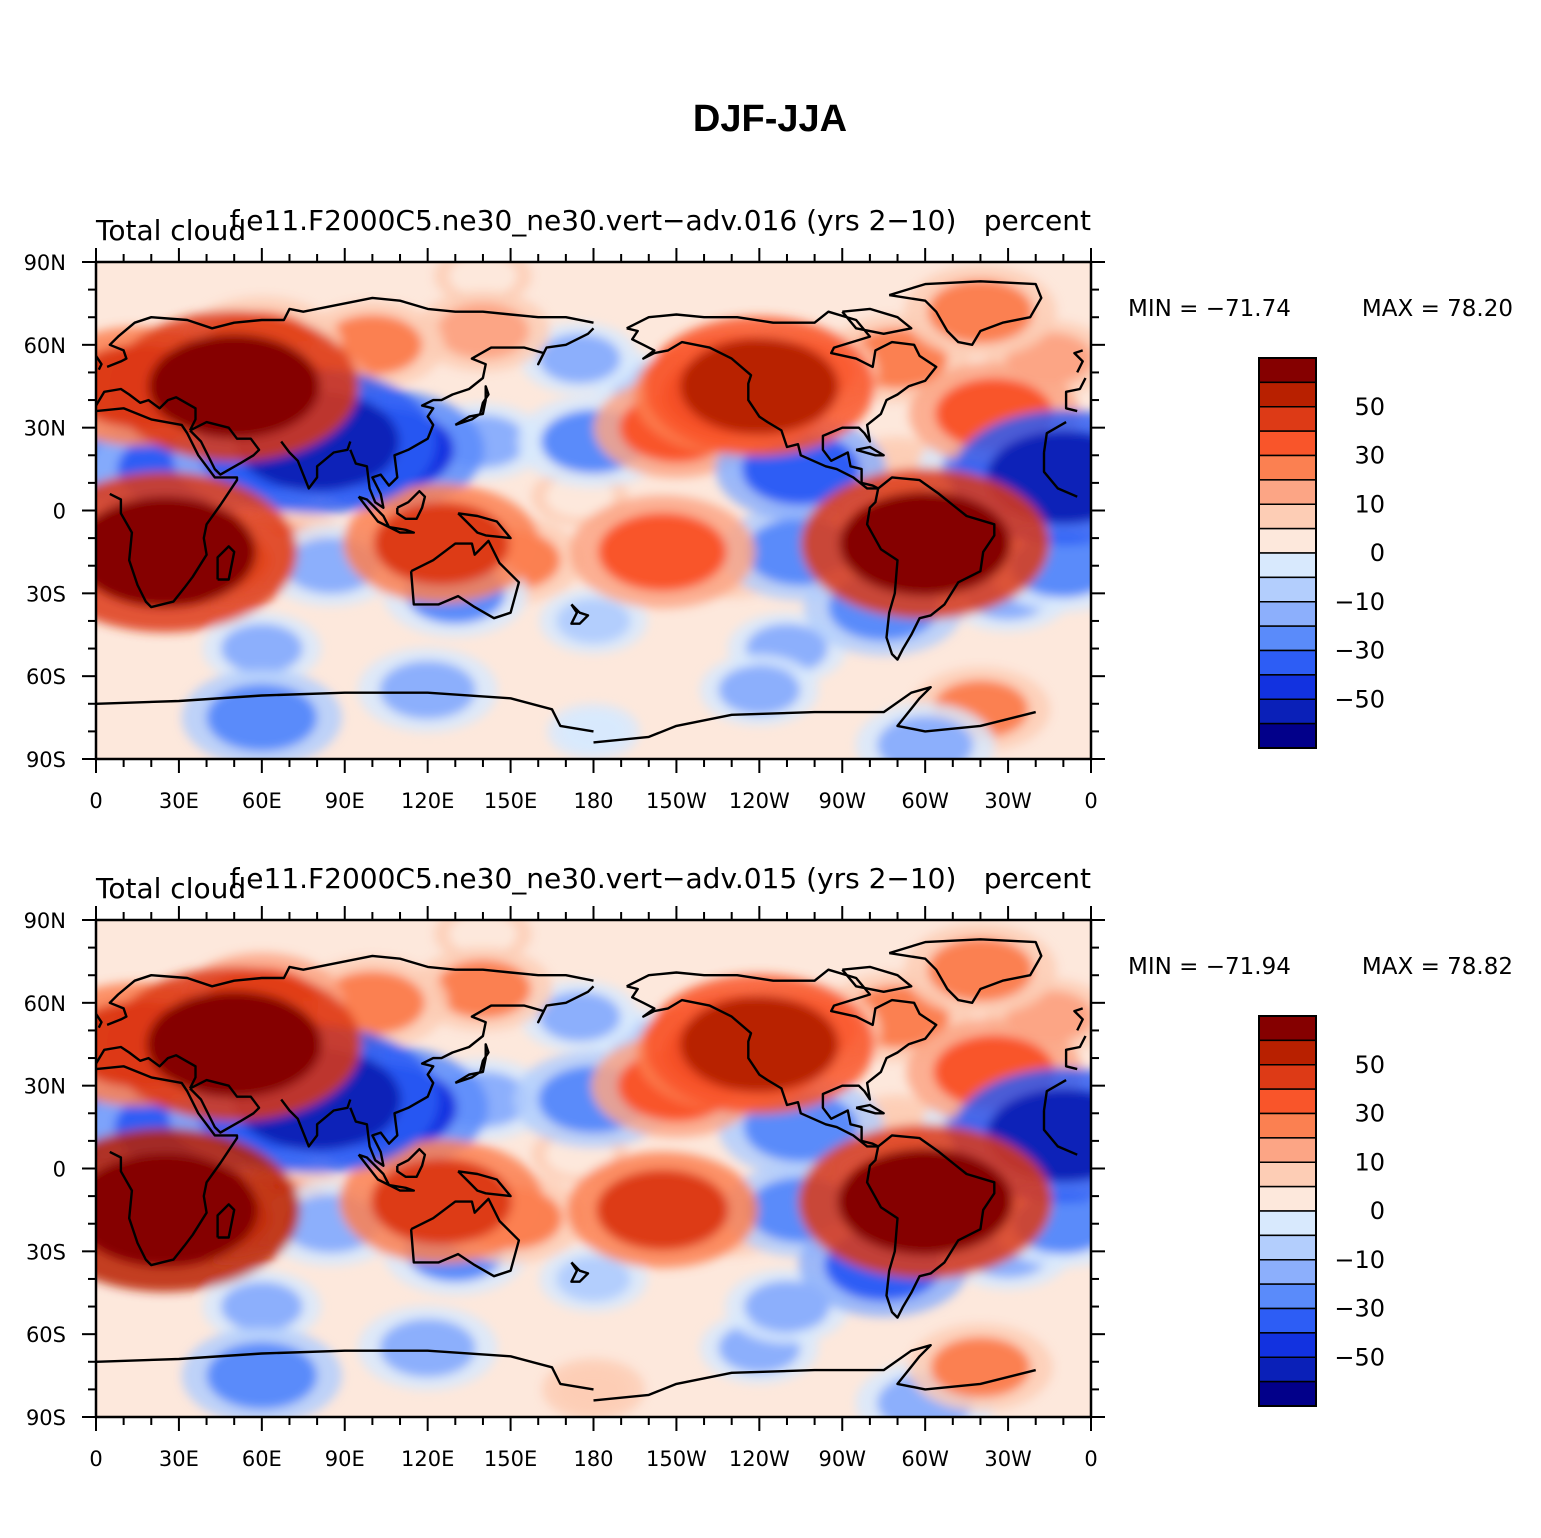  Describe the element at coordinates (1369, 1162) in the screenshot. I see `colorbar-label: 10` at that location.